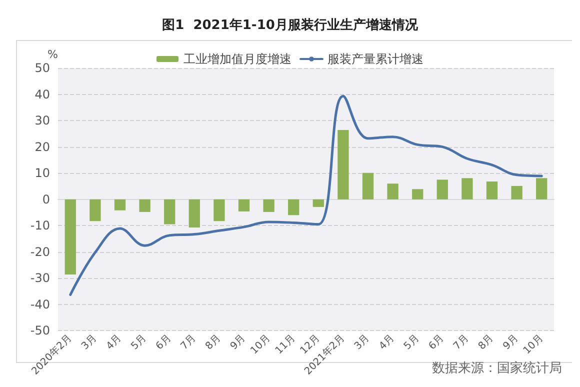 This screenshot has width=580, height=387. I want to click on y-tick-label: -50, so click(40, 331).